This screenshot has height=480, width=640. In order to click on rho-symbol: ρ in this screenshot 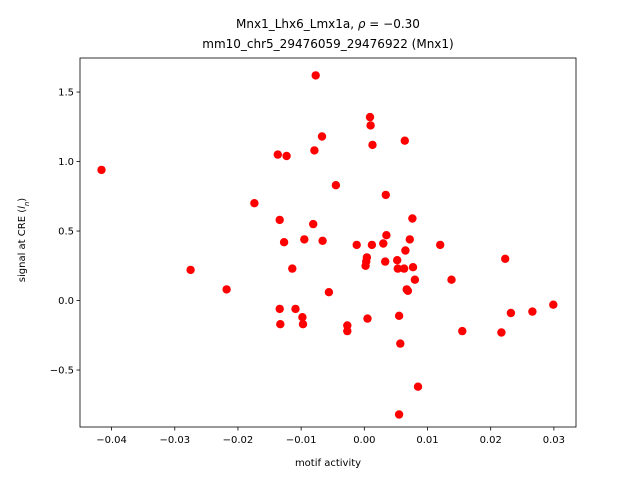, I will do `click(362, 24)`.